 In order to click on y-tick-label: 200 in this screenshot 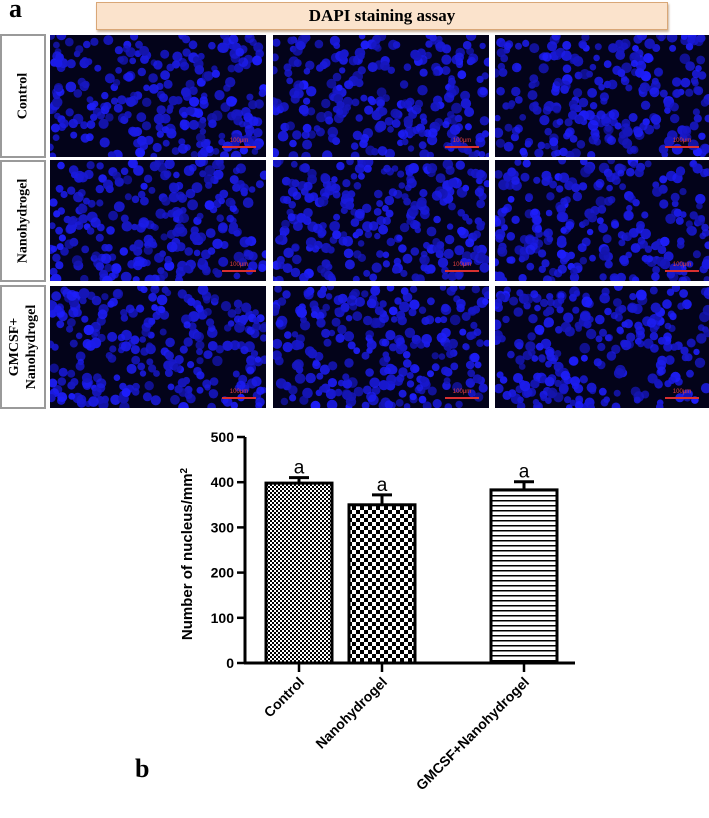, I will do `click(223, 573)`.